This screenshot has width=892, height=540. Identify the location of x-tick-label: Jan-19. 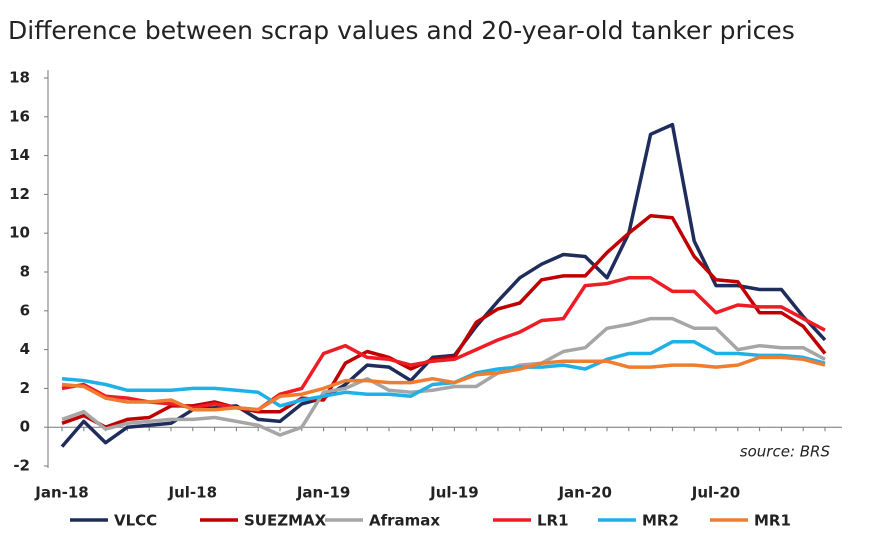
(323, 493).